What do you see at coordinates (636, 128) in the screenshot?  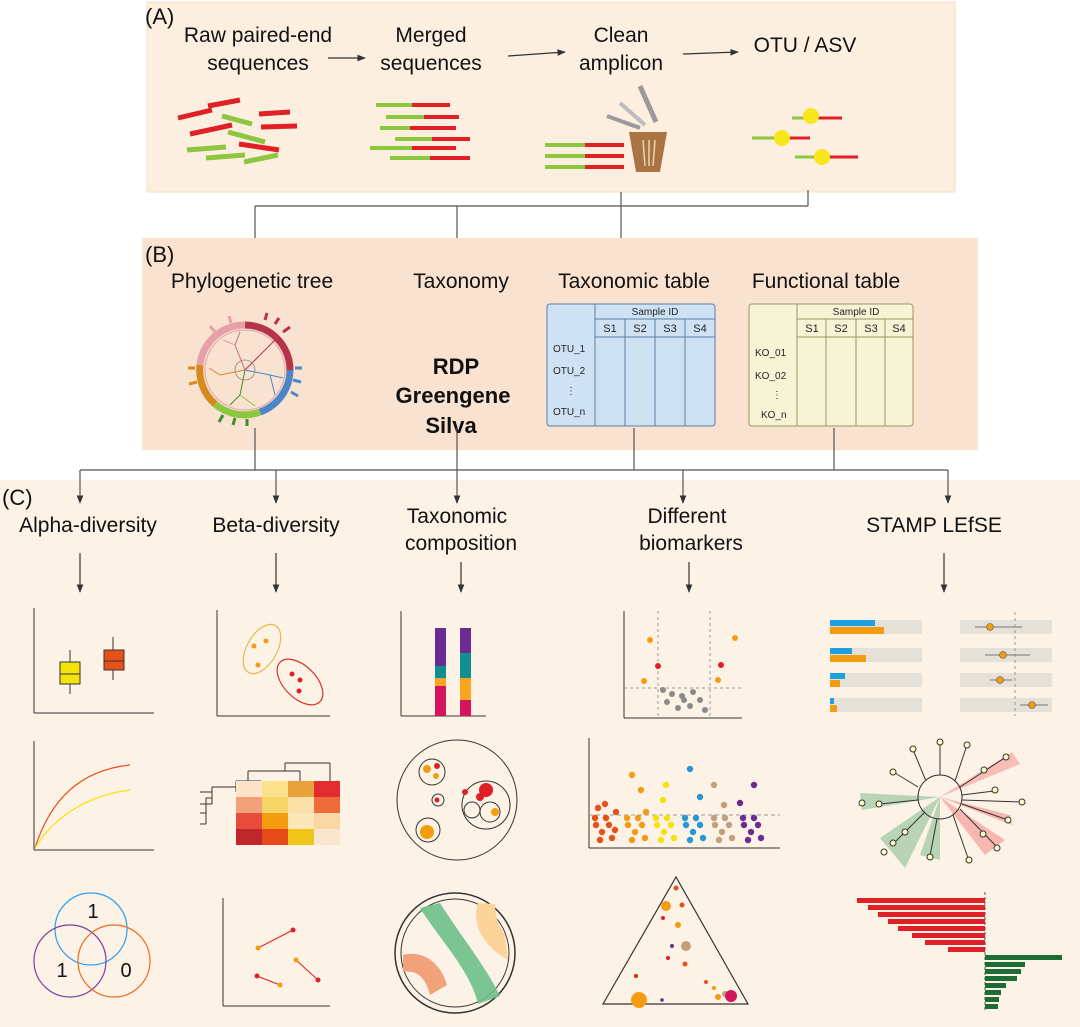 I see `trash-can-icon` at bounding box center [636, 128].